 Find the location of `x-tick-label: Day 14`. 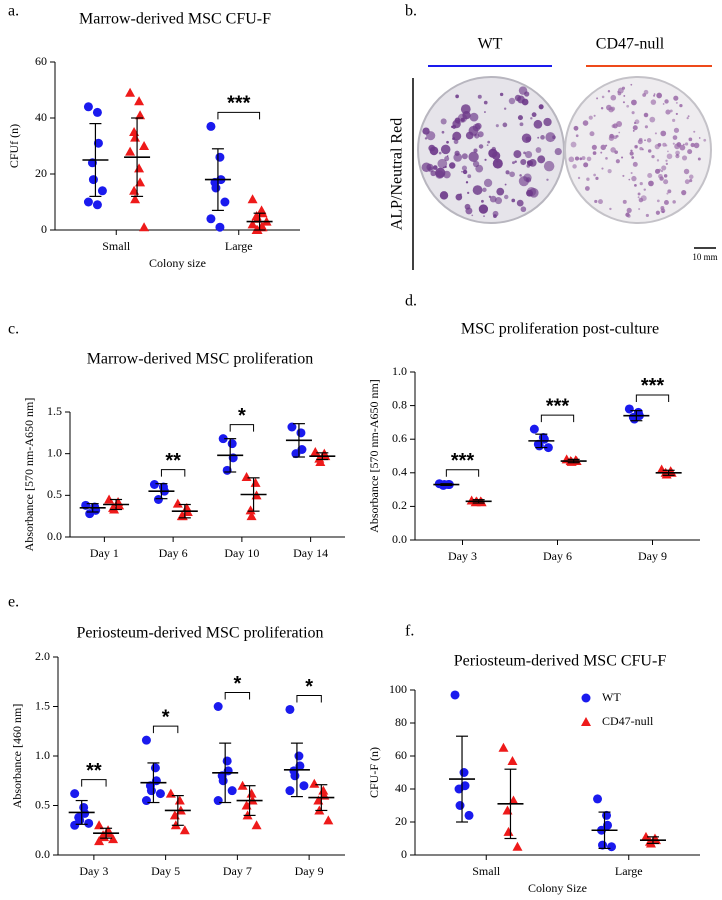

x-tick-label: Day 14 is located at coordinates (310, 553).